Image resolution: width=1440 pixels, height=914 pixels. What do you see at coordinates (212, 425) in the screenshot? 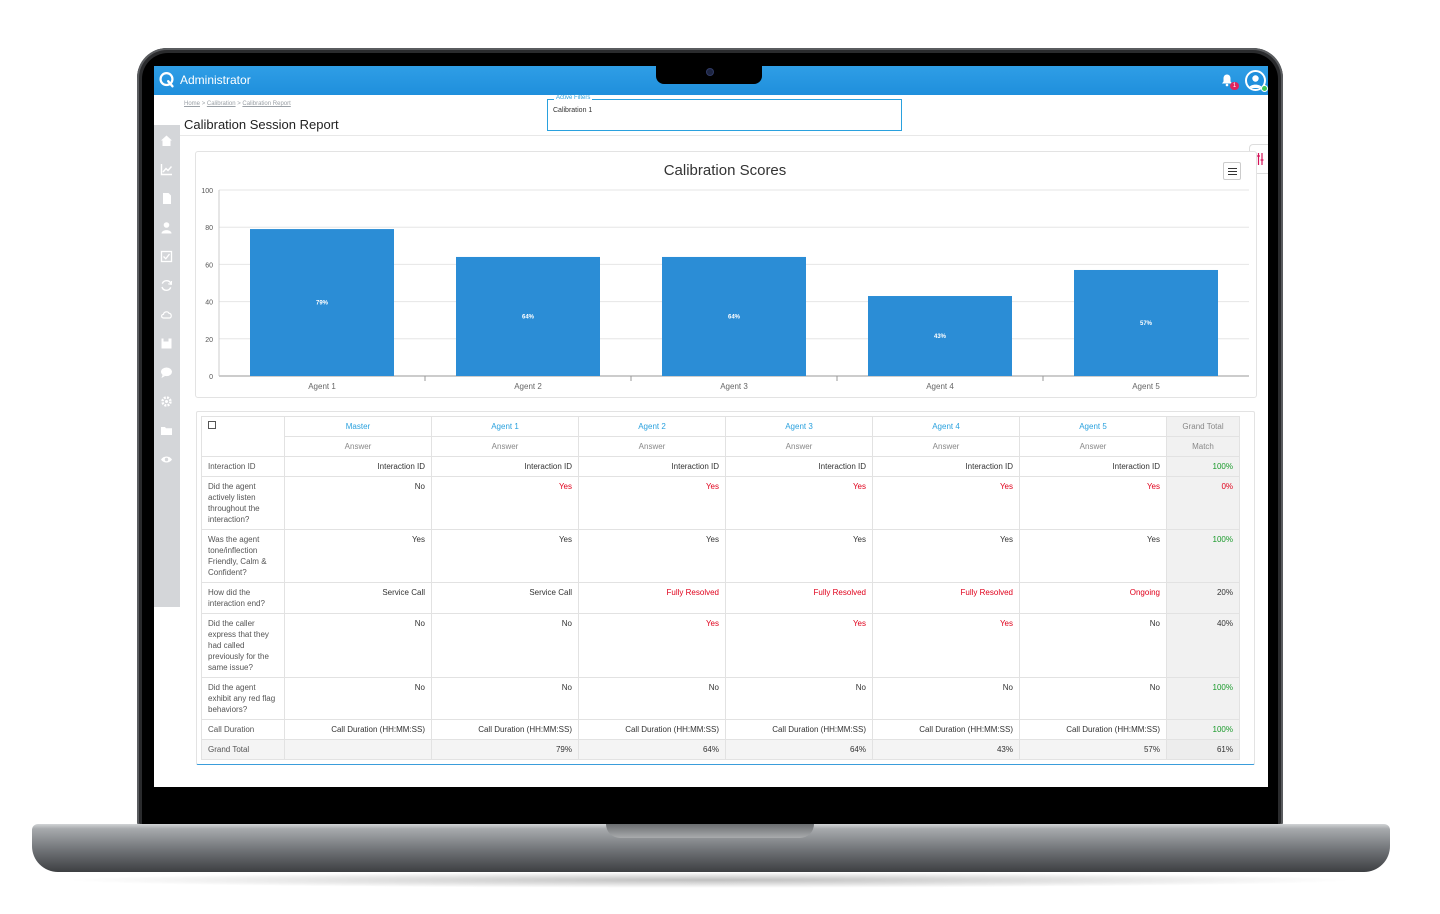
I see `pivot-table-icon` at bounding box center [212, 425].